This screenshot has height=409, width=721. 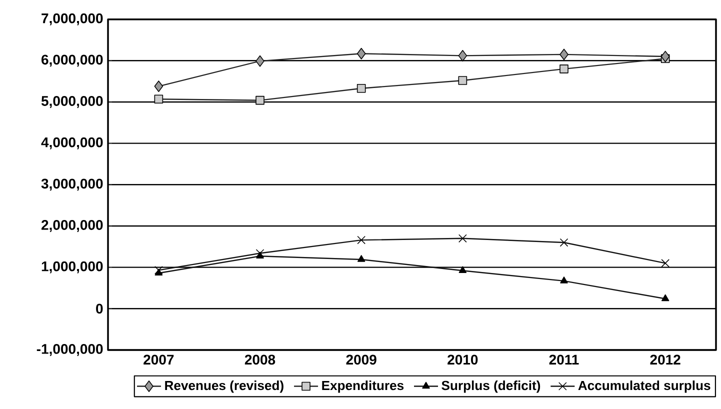 What do you see at coordinates (224, 386) in the screenshot?
I see `legend-label: Revenues (revised)` at bounding box center [224, 386].